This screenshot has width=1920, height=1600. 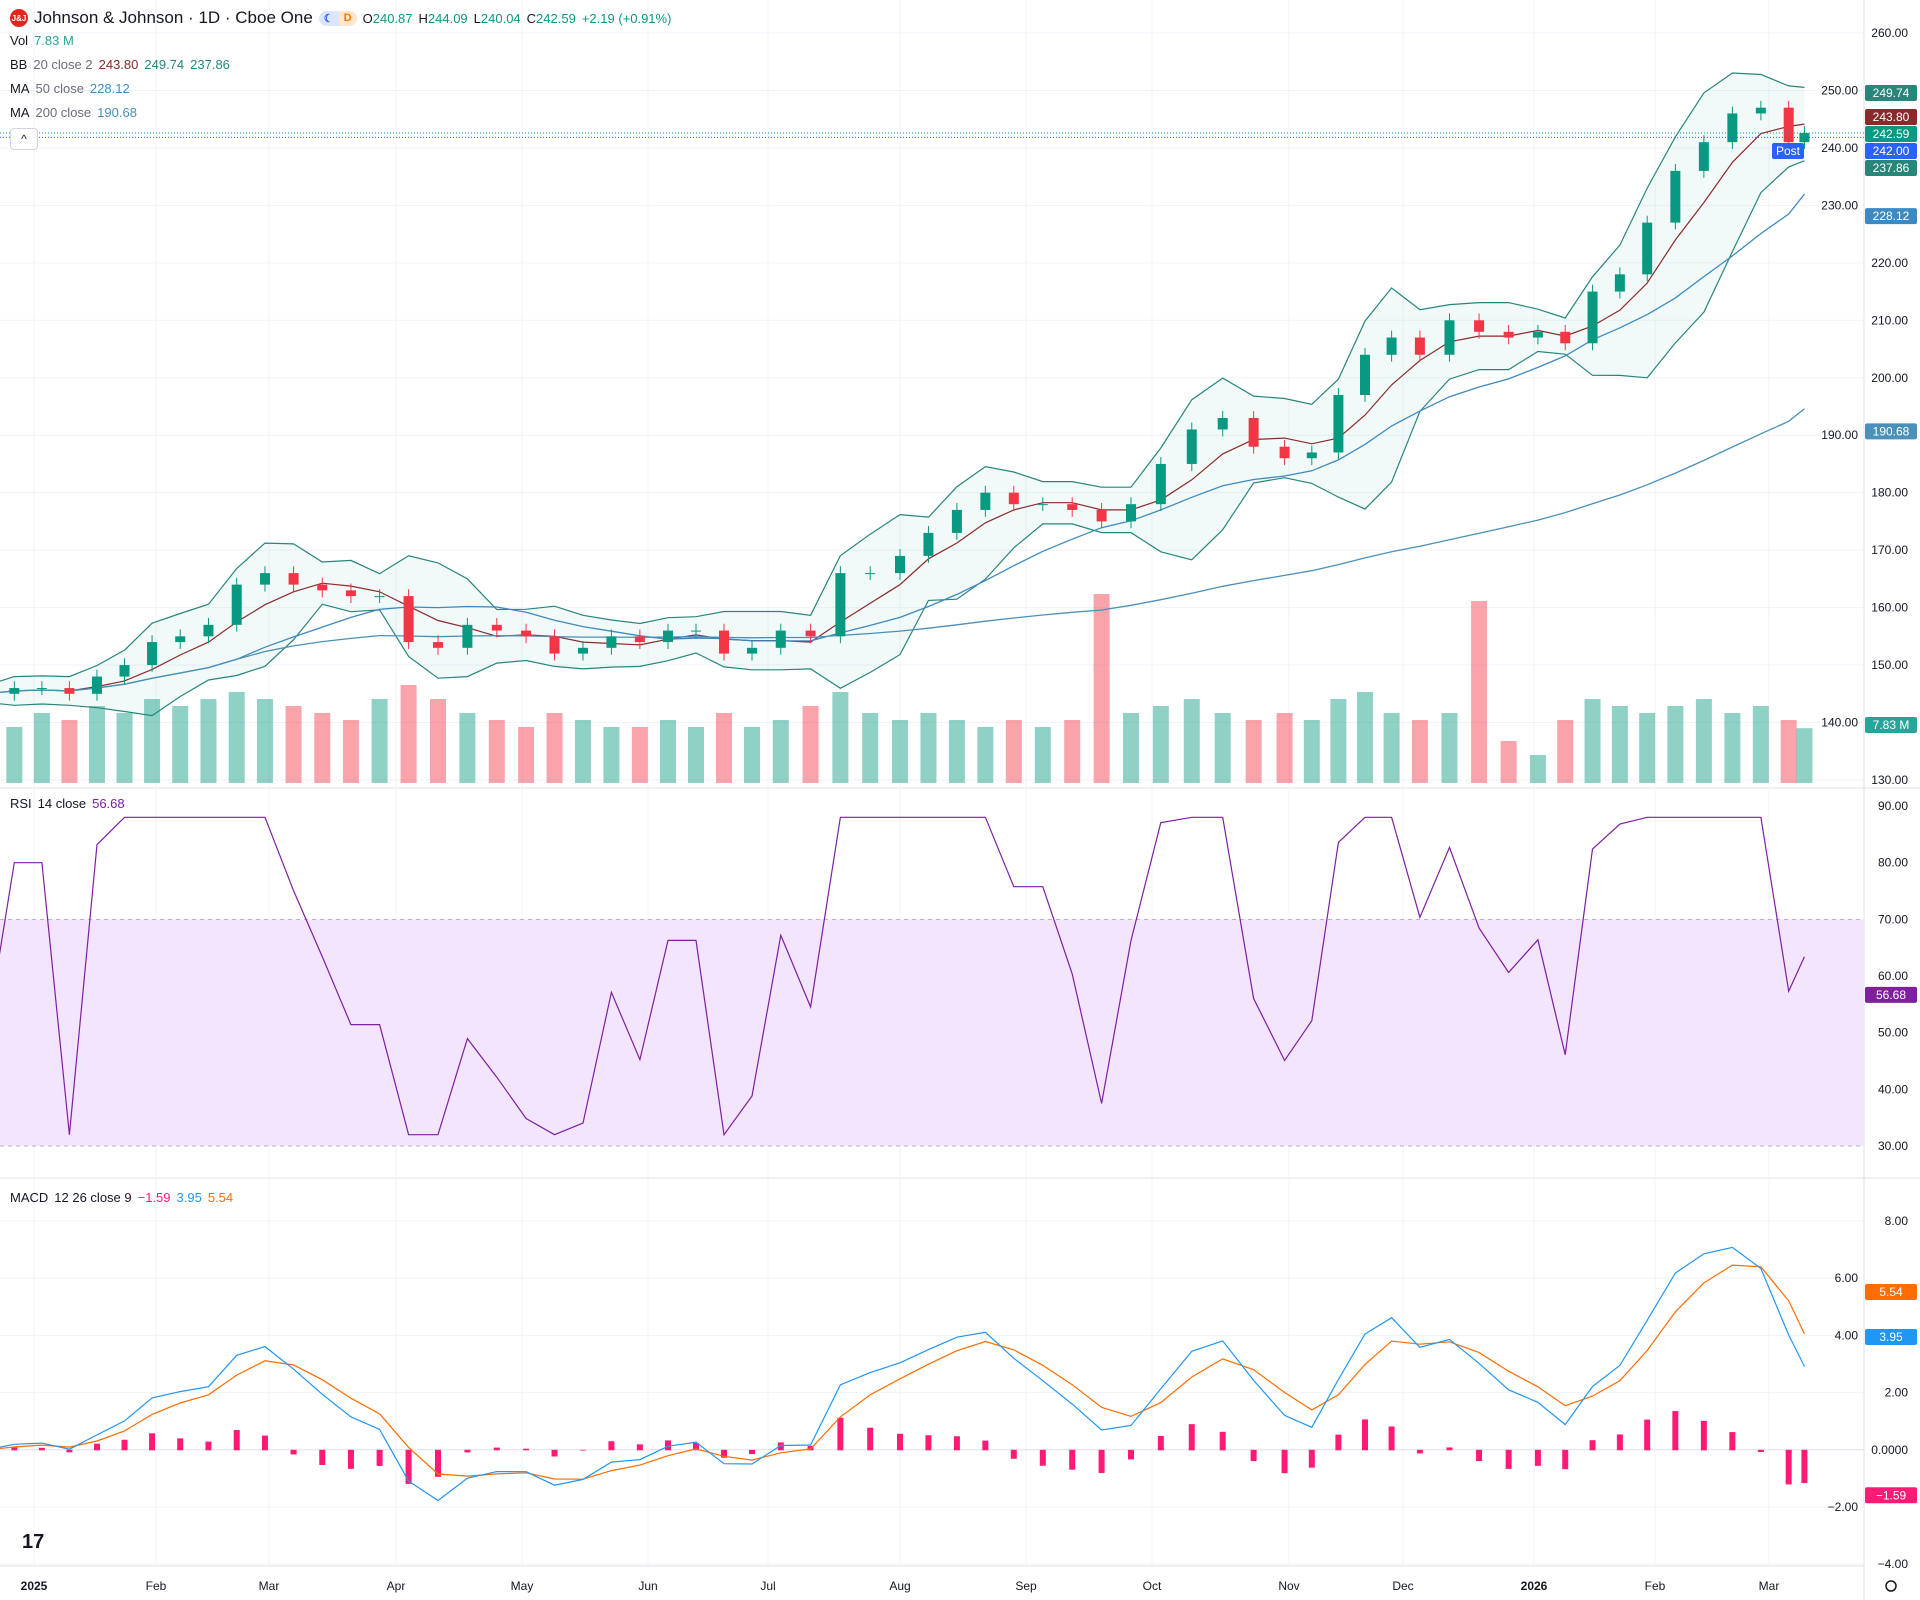 I want to click on bb-upper-badge, so click(x=1891, y=92).